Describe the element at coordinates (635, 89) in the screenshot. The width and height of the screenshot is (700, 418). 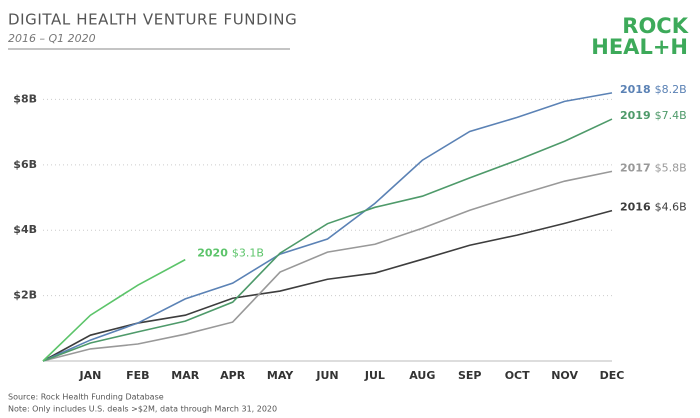
I see `series-name: 2018` at that location.